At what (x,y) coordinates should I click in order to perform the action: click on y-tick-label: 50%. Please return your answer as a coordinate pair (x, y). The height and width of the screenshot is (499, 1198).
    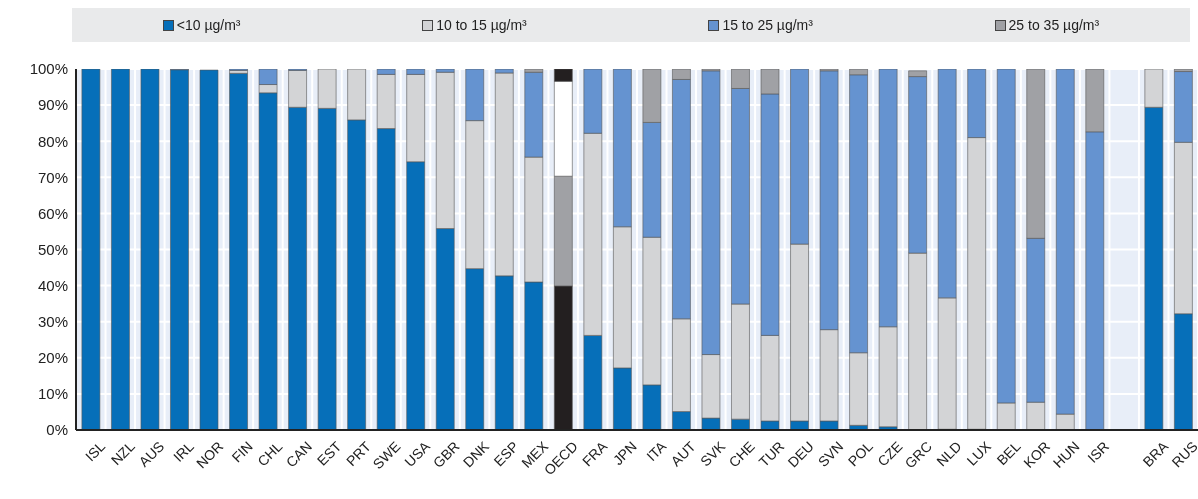
    Looking at the image, I should click on (52, 249).